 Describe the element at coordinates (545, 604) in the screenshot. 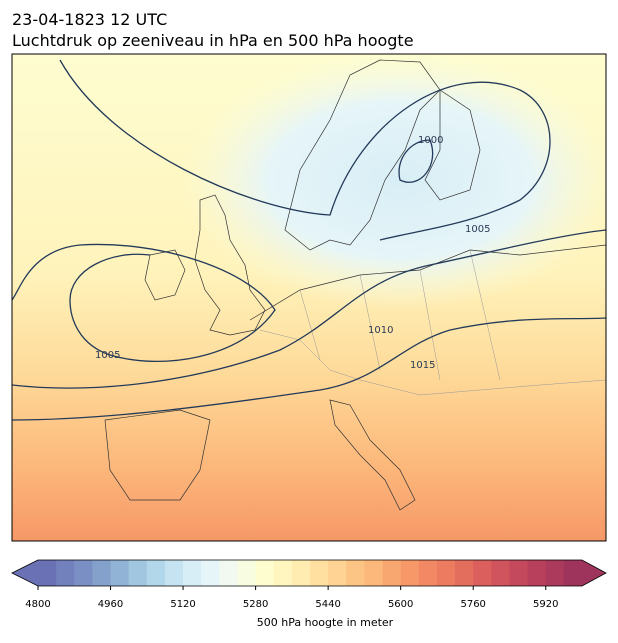

I see `colorbar-tick-label: 5920` at that location.